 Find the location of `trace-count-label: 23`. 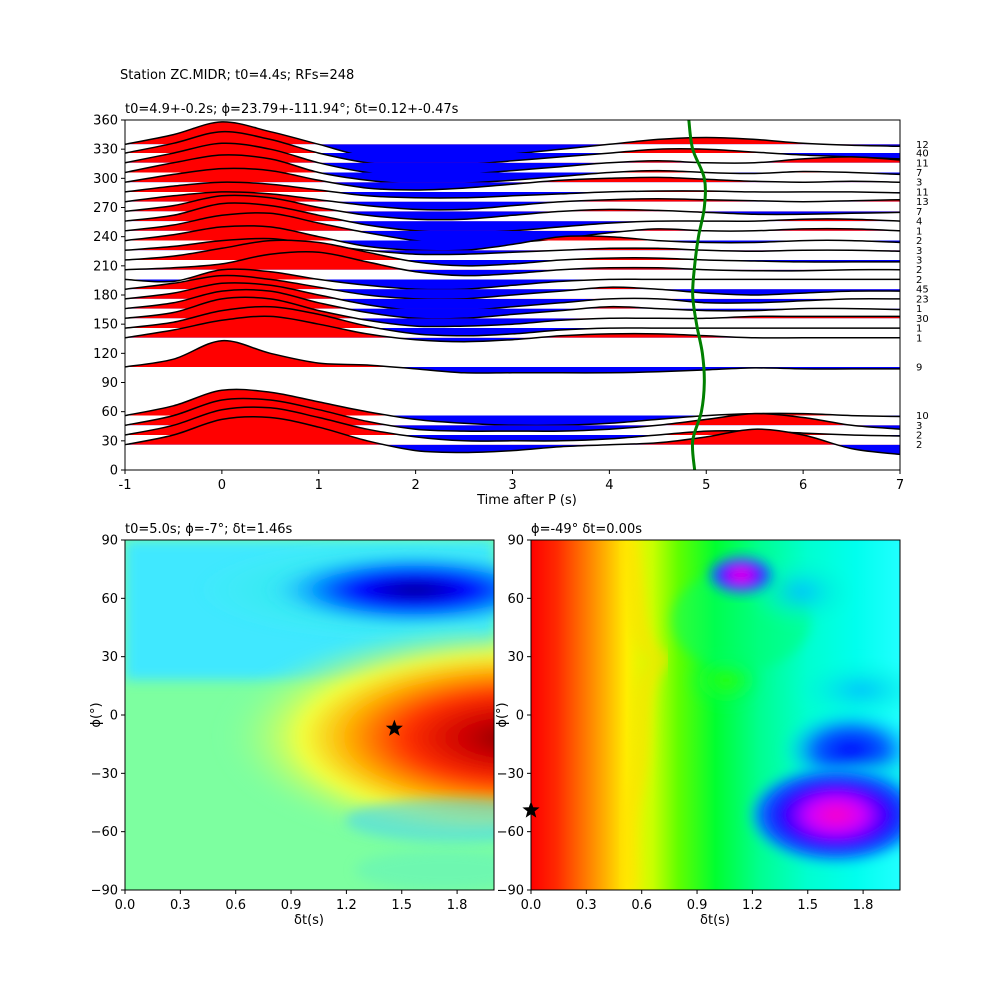

trace-count-label: 23 is located at coordinates (922, 299).